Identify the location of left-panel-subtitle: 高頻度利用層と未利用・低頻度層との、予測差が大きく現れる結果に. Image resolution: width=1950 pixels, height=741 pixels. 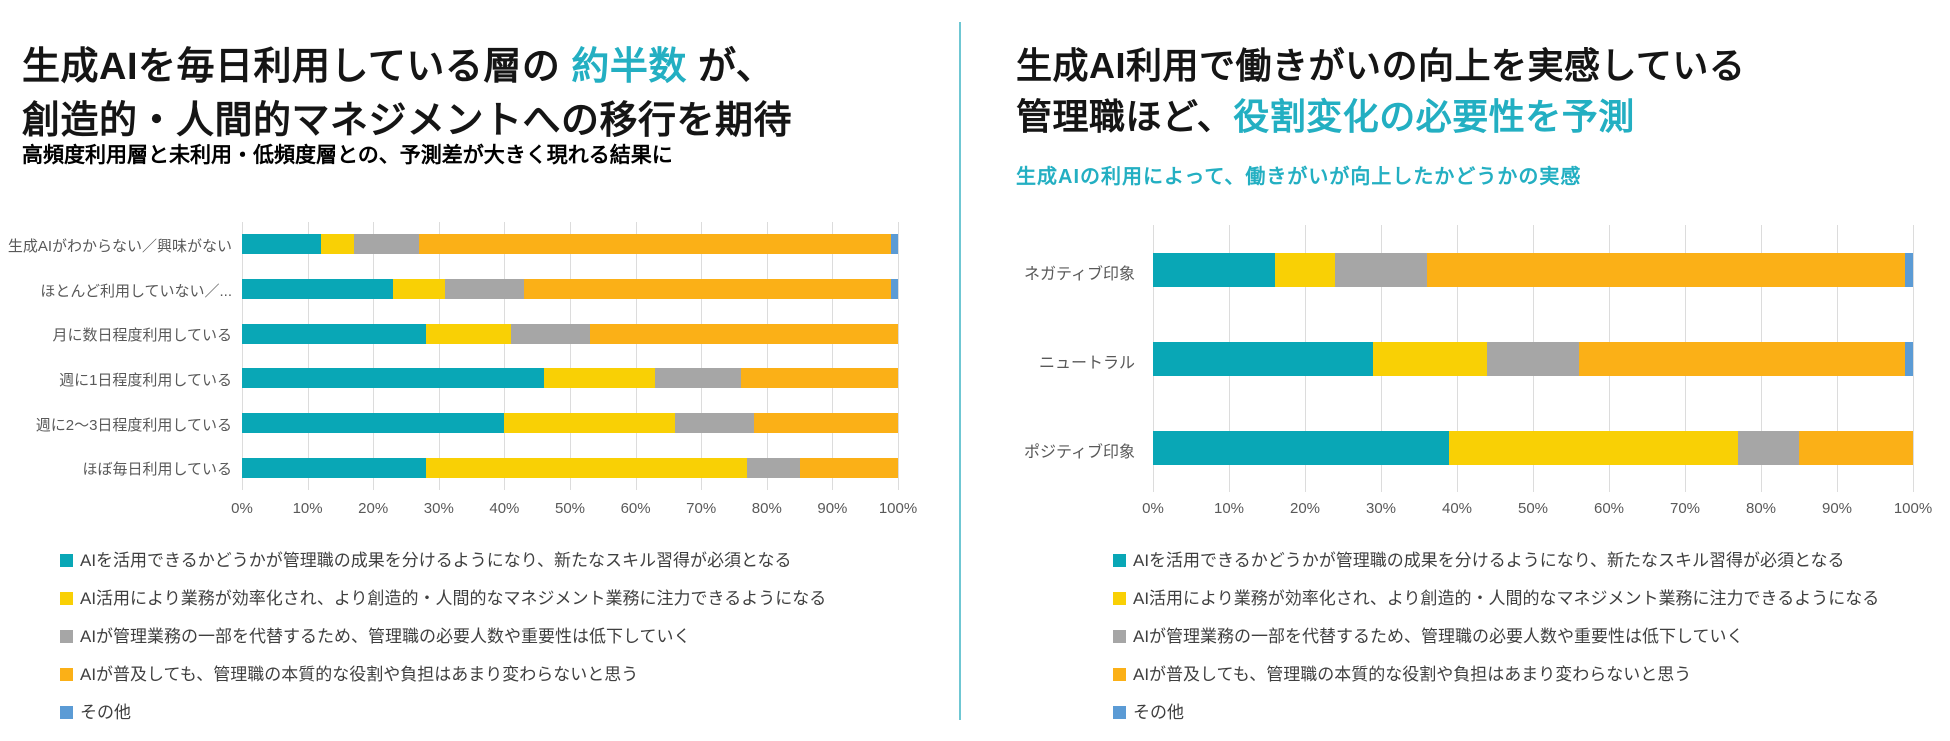
(347, 155).